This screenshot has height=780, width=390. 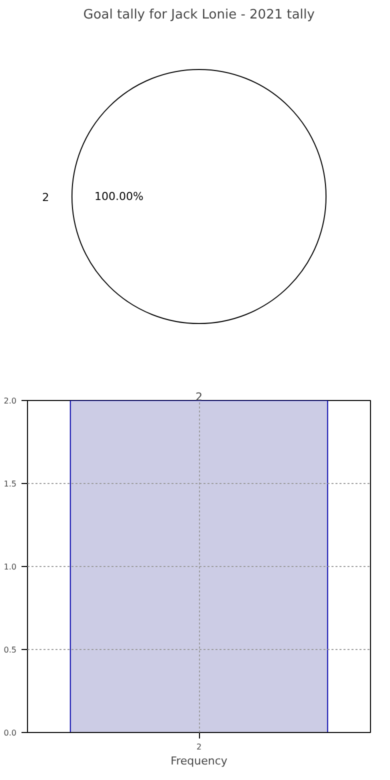 What do you see at coordinates (10, 567) in the screenshot?
I see `y-tick-label: 1.0` at bounding box center [10, 567].